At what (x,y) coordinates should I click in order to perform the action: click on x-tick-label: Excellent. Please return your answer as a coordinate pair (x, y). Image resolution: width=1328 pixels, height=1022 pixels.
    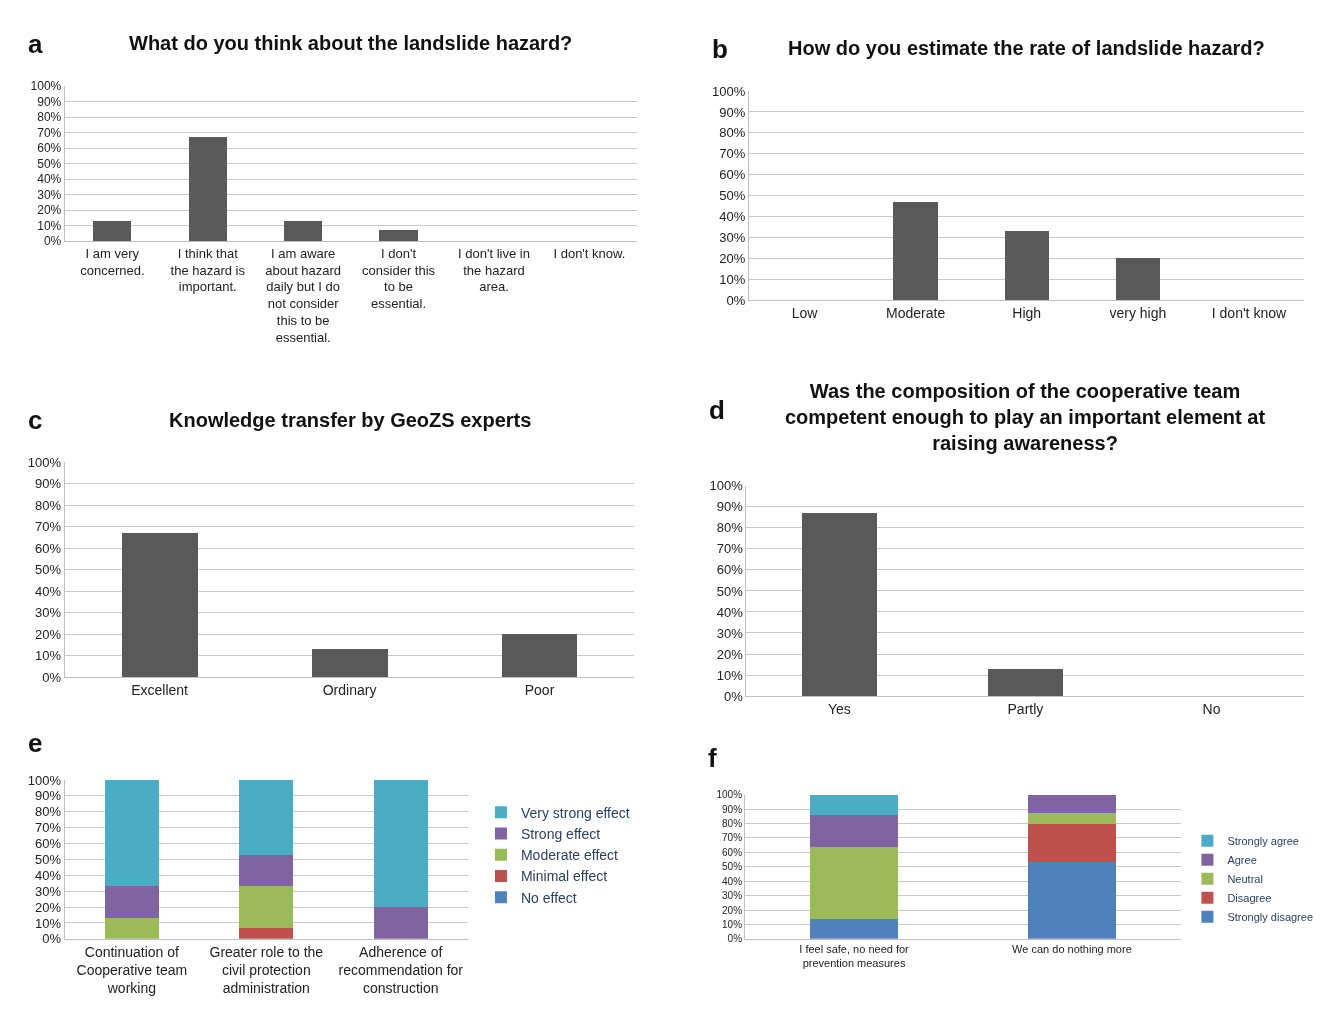
    Looking at the image, I should click on (160, 690).